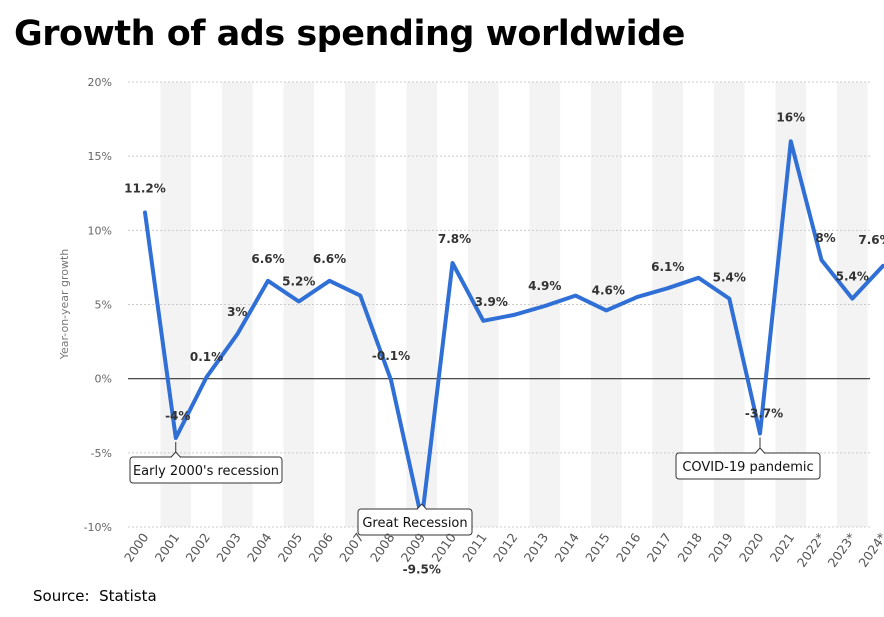  What do you see at coordinates (320, 547) in the screenshot?
I see `x-tick-label: 2006` at bounding box center [320, 547].